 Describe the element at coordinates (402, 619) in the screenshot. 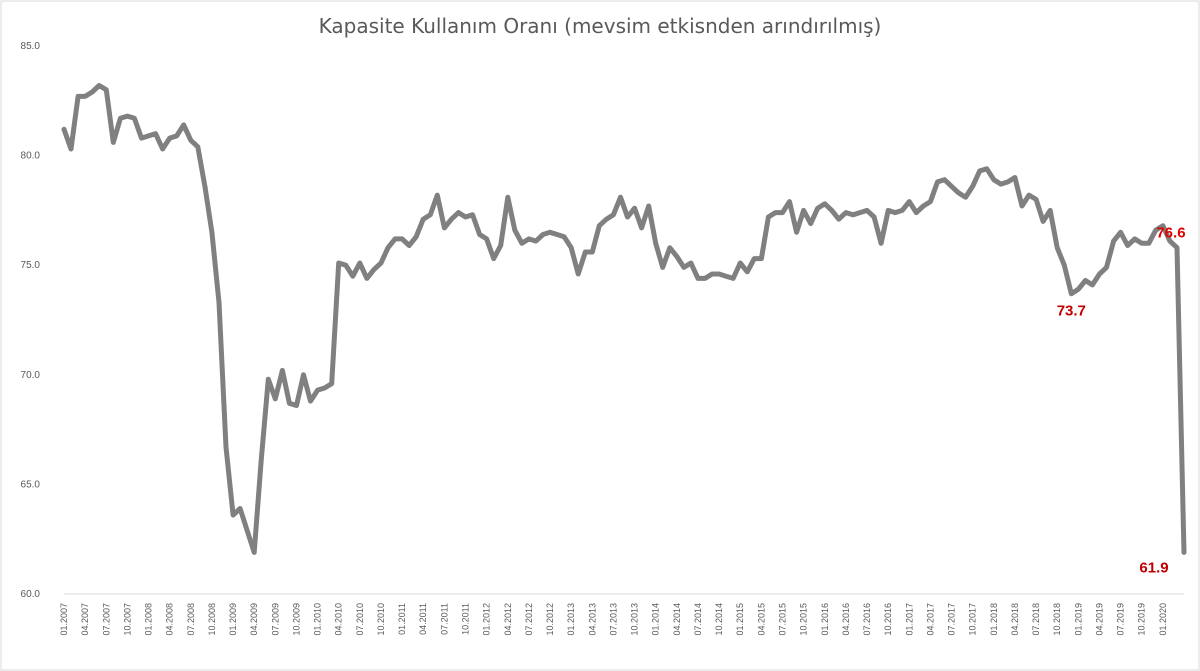

I see `x-tick-label: 01.2011` at that location.